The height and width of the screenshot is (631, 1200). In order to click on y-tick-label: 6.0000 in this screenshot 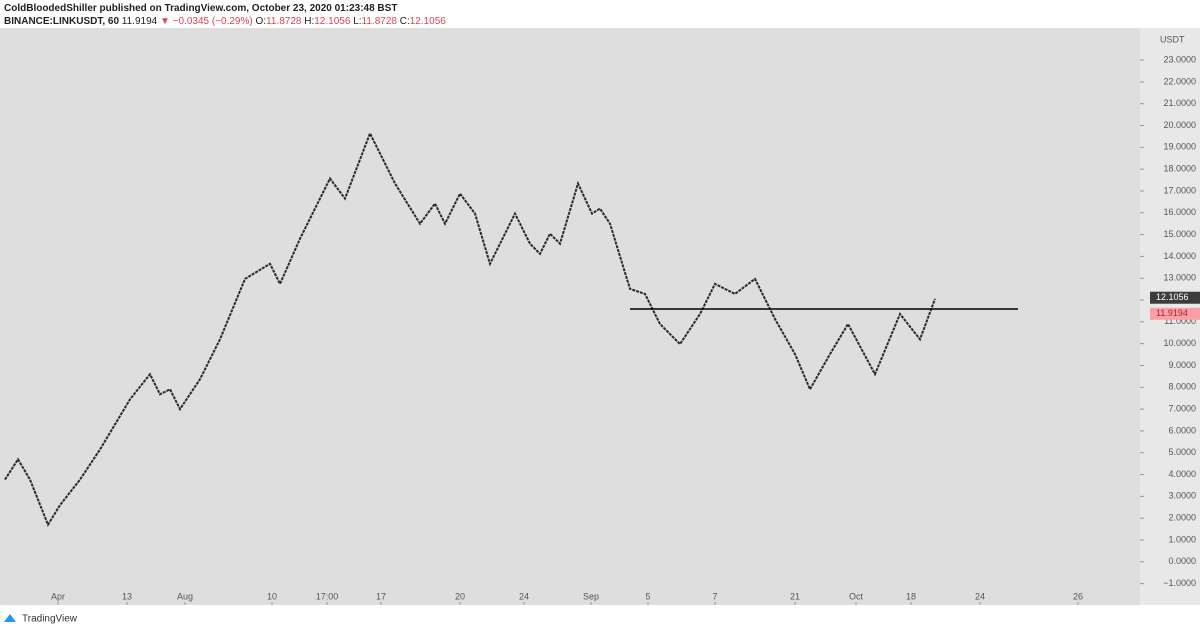, I will do `click(1182, 430)`.